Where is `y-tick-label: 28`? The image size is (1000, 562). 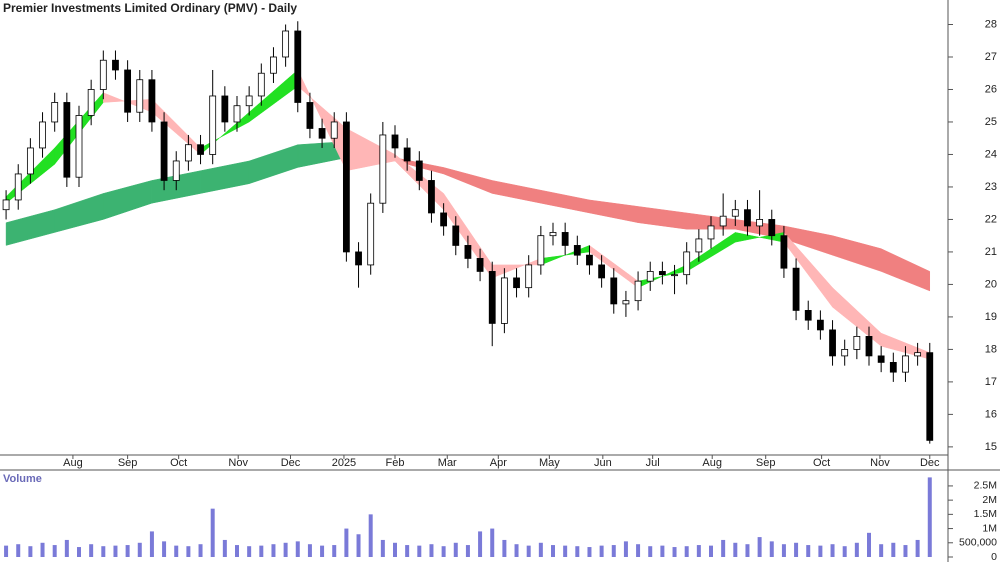 y-tick-label: 28 is located at coordinates (991, 24).